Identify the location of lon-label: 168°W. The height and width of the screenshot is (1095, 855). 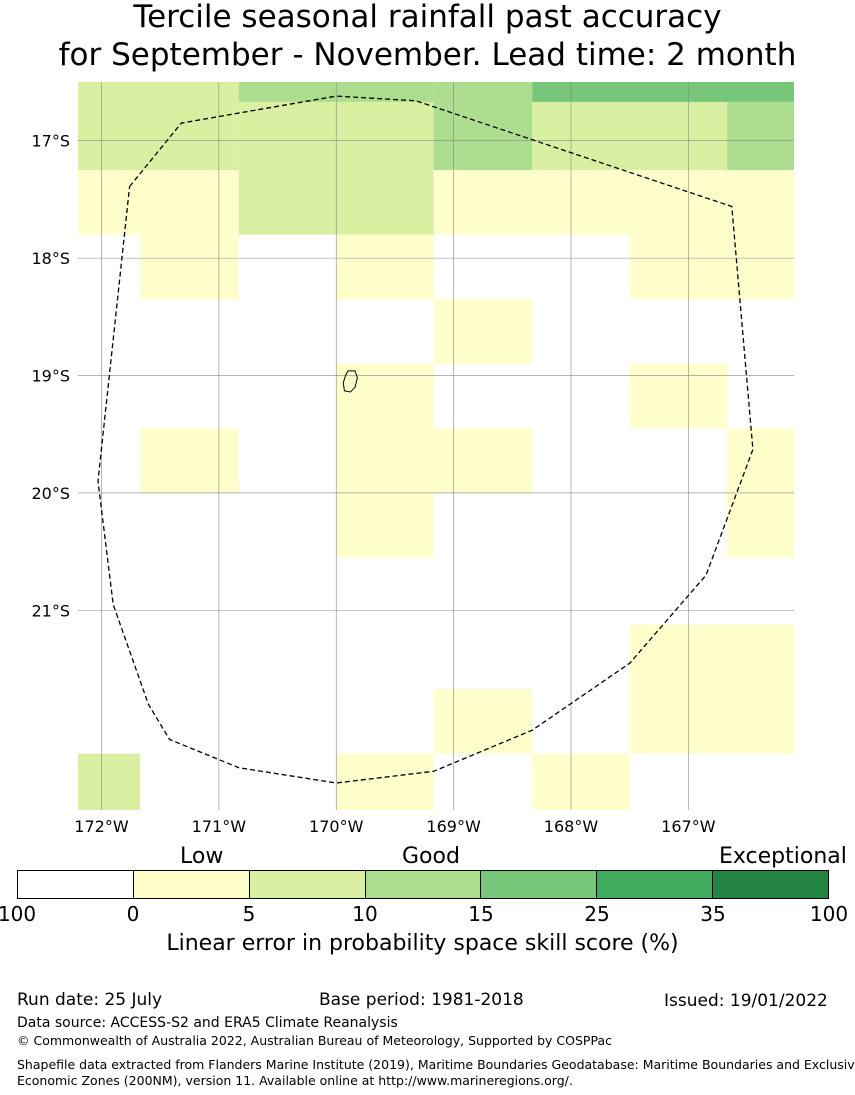
(571, 826).